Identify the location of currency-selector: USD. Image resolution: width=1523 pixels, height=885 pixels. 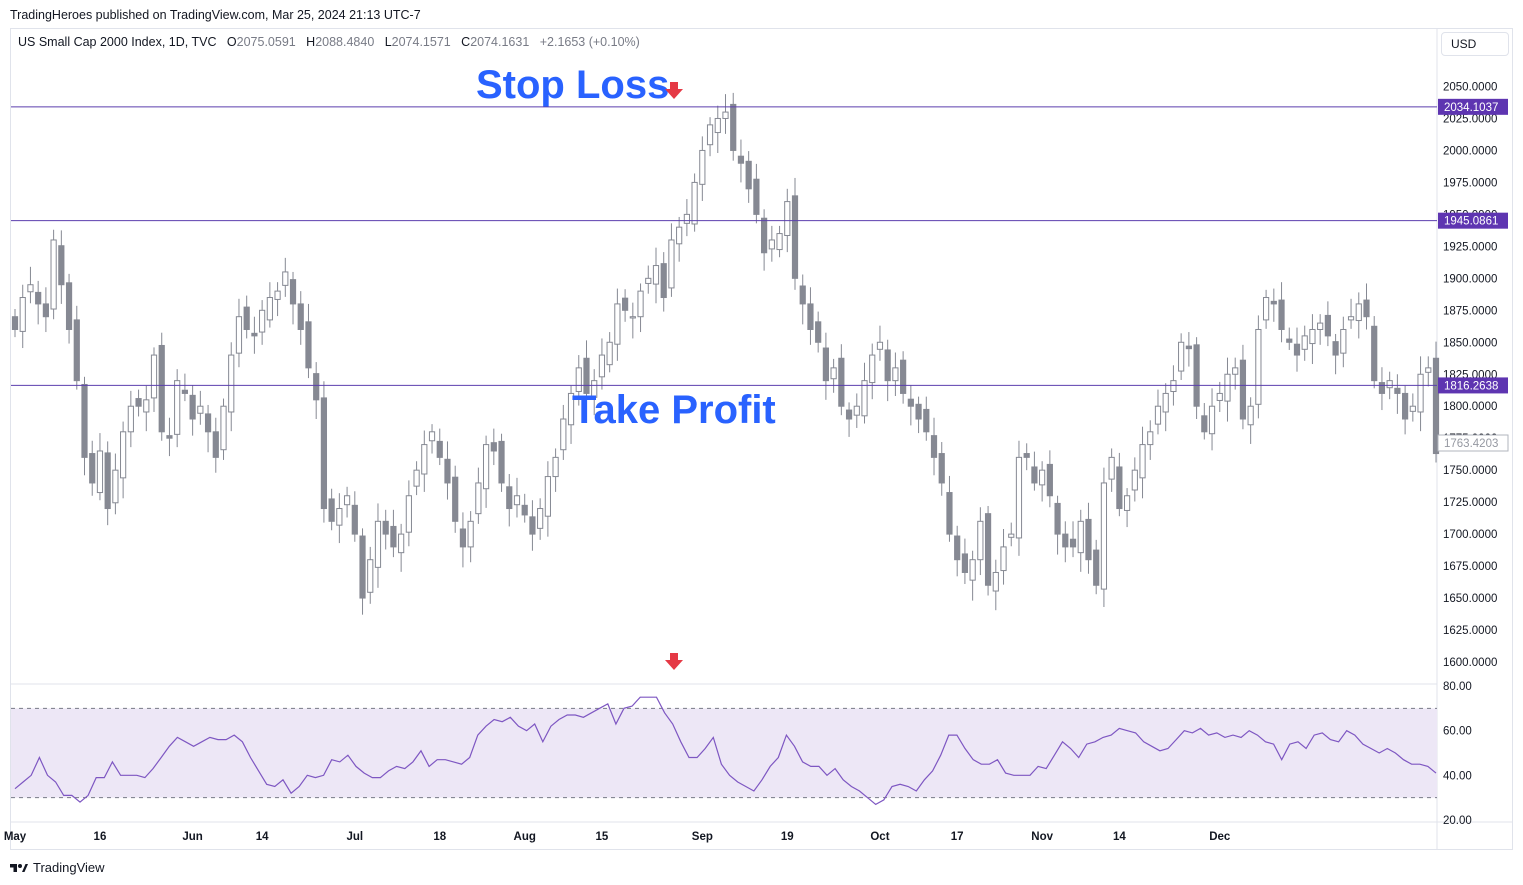
(1475, 44).